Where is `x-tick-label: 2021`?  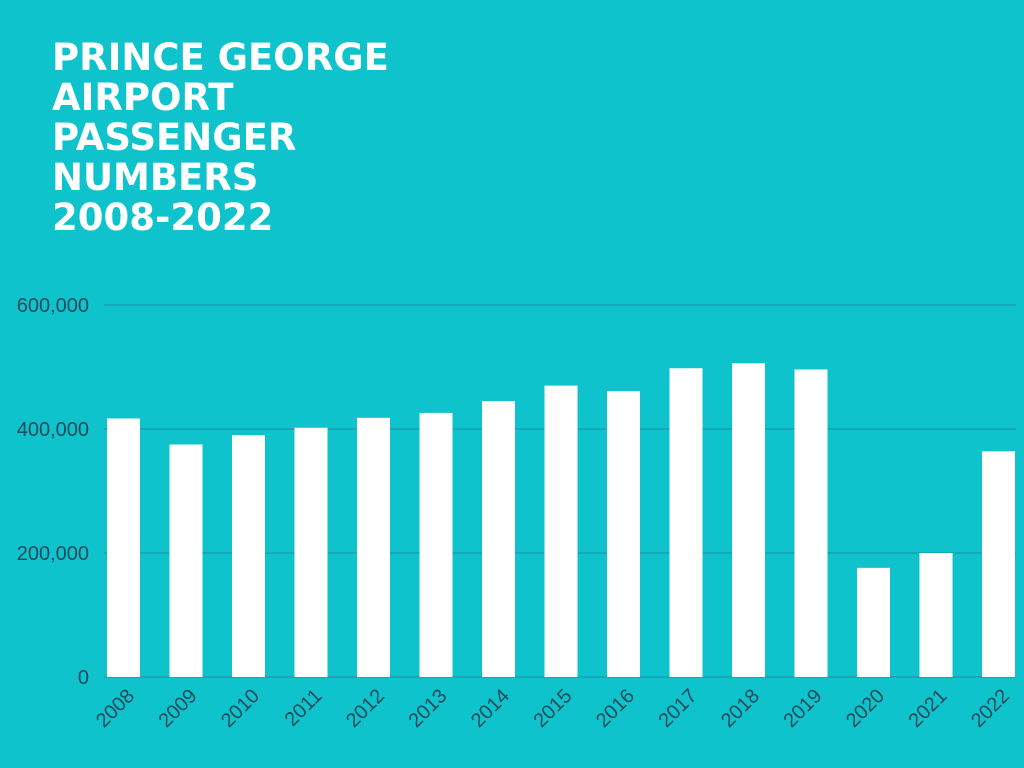
x-tick-label: 2021 is located at coordinates (928, 708).